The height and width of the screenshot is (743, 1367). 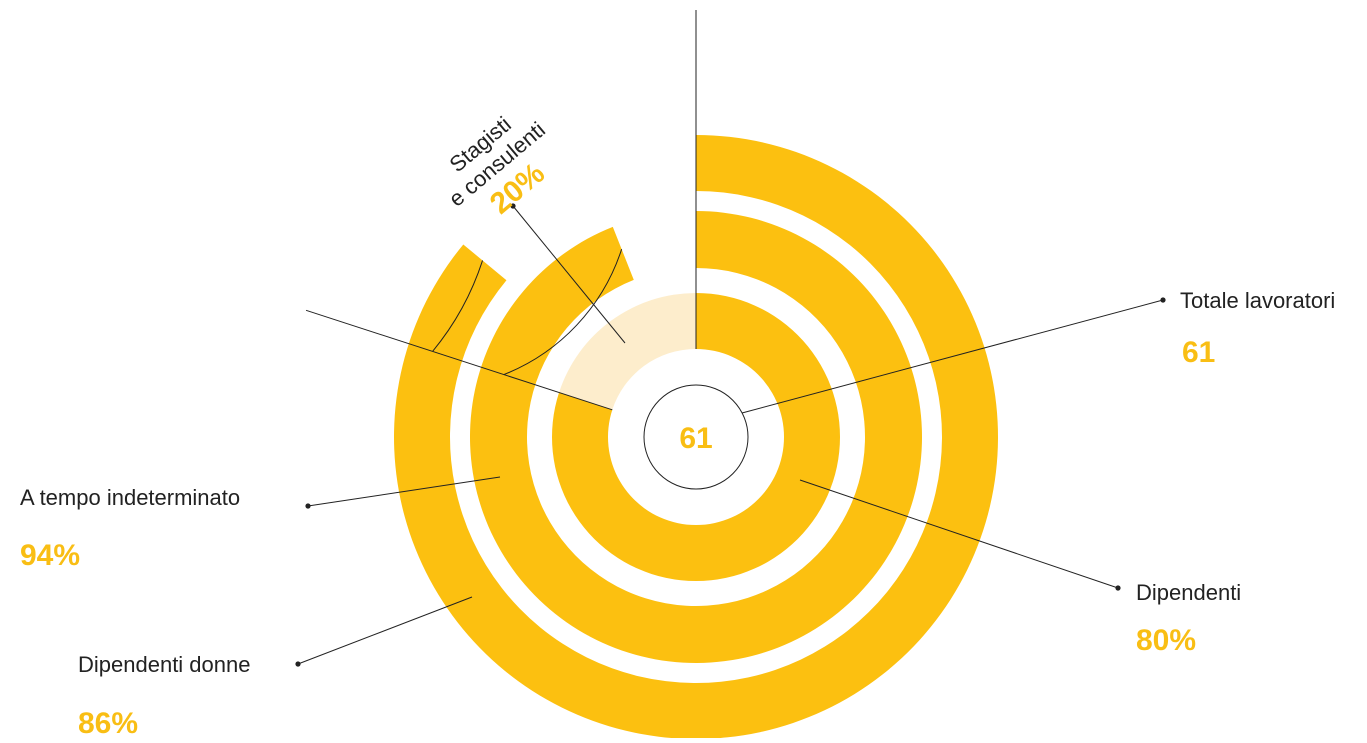 I want to click on leader-donne-line, so click(x=385, y=630).